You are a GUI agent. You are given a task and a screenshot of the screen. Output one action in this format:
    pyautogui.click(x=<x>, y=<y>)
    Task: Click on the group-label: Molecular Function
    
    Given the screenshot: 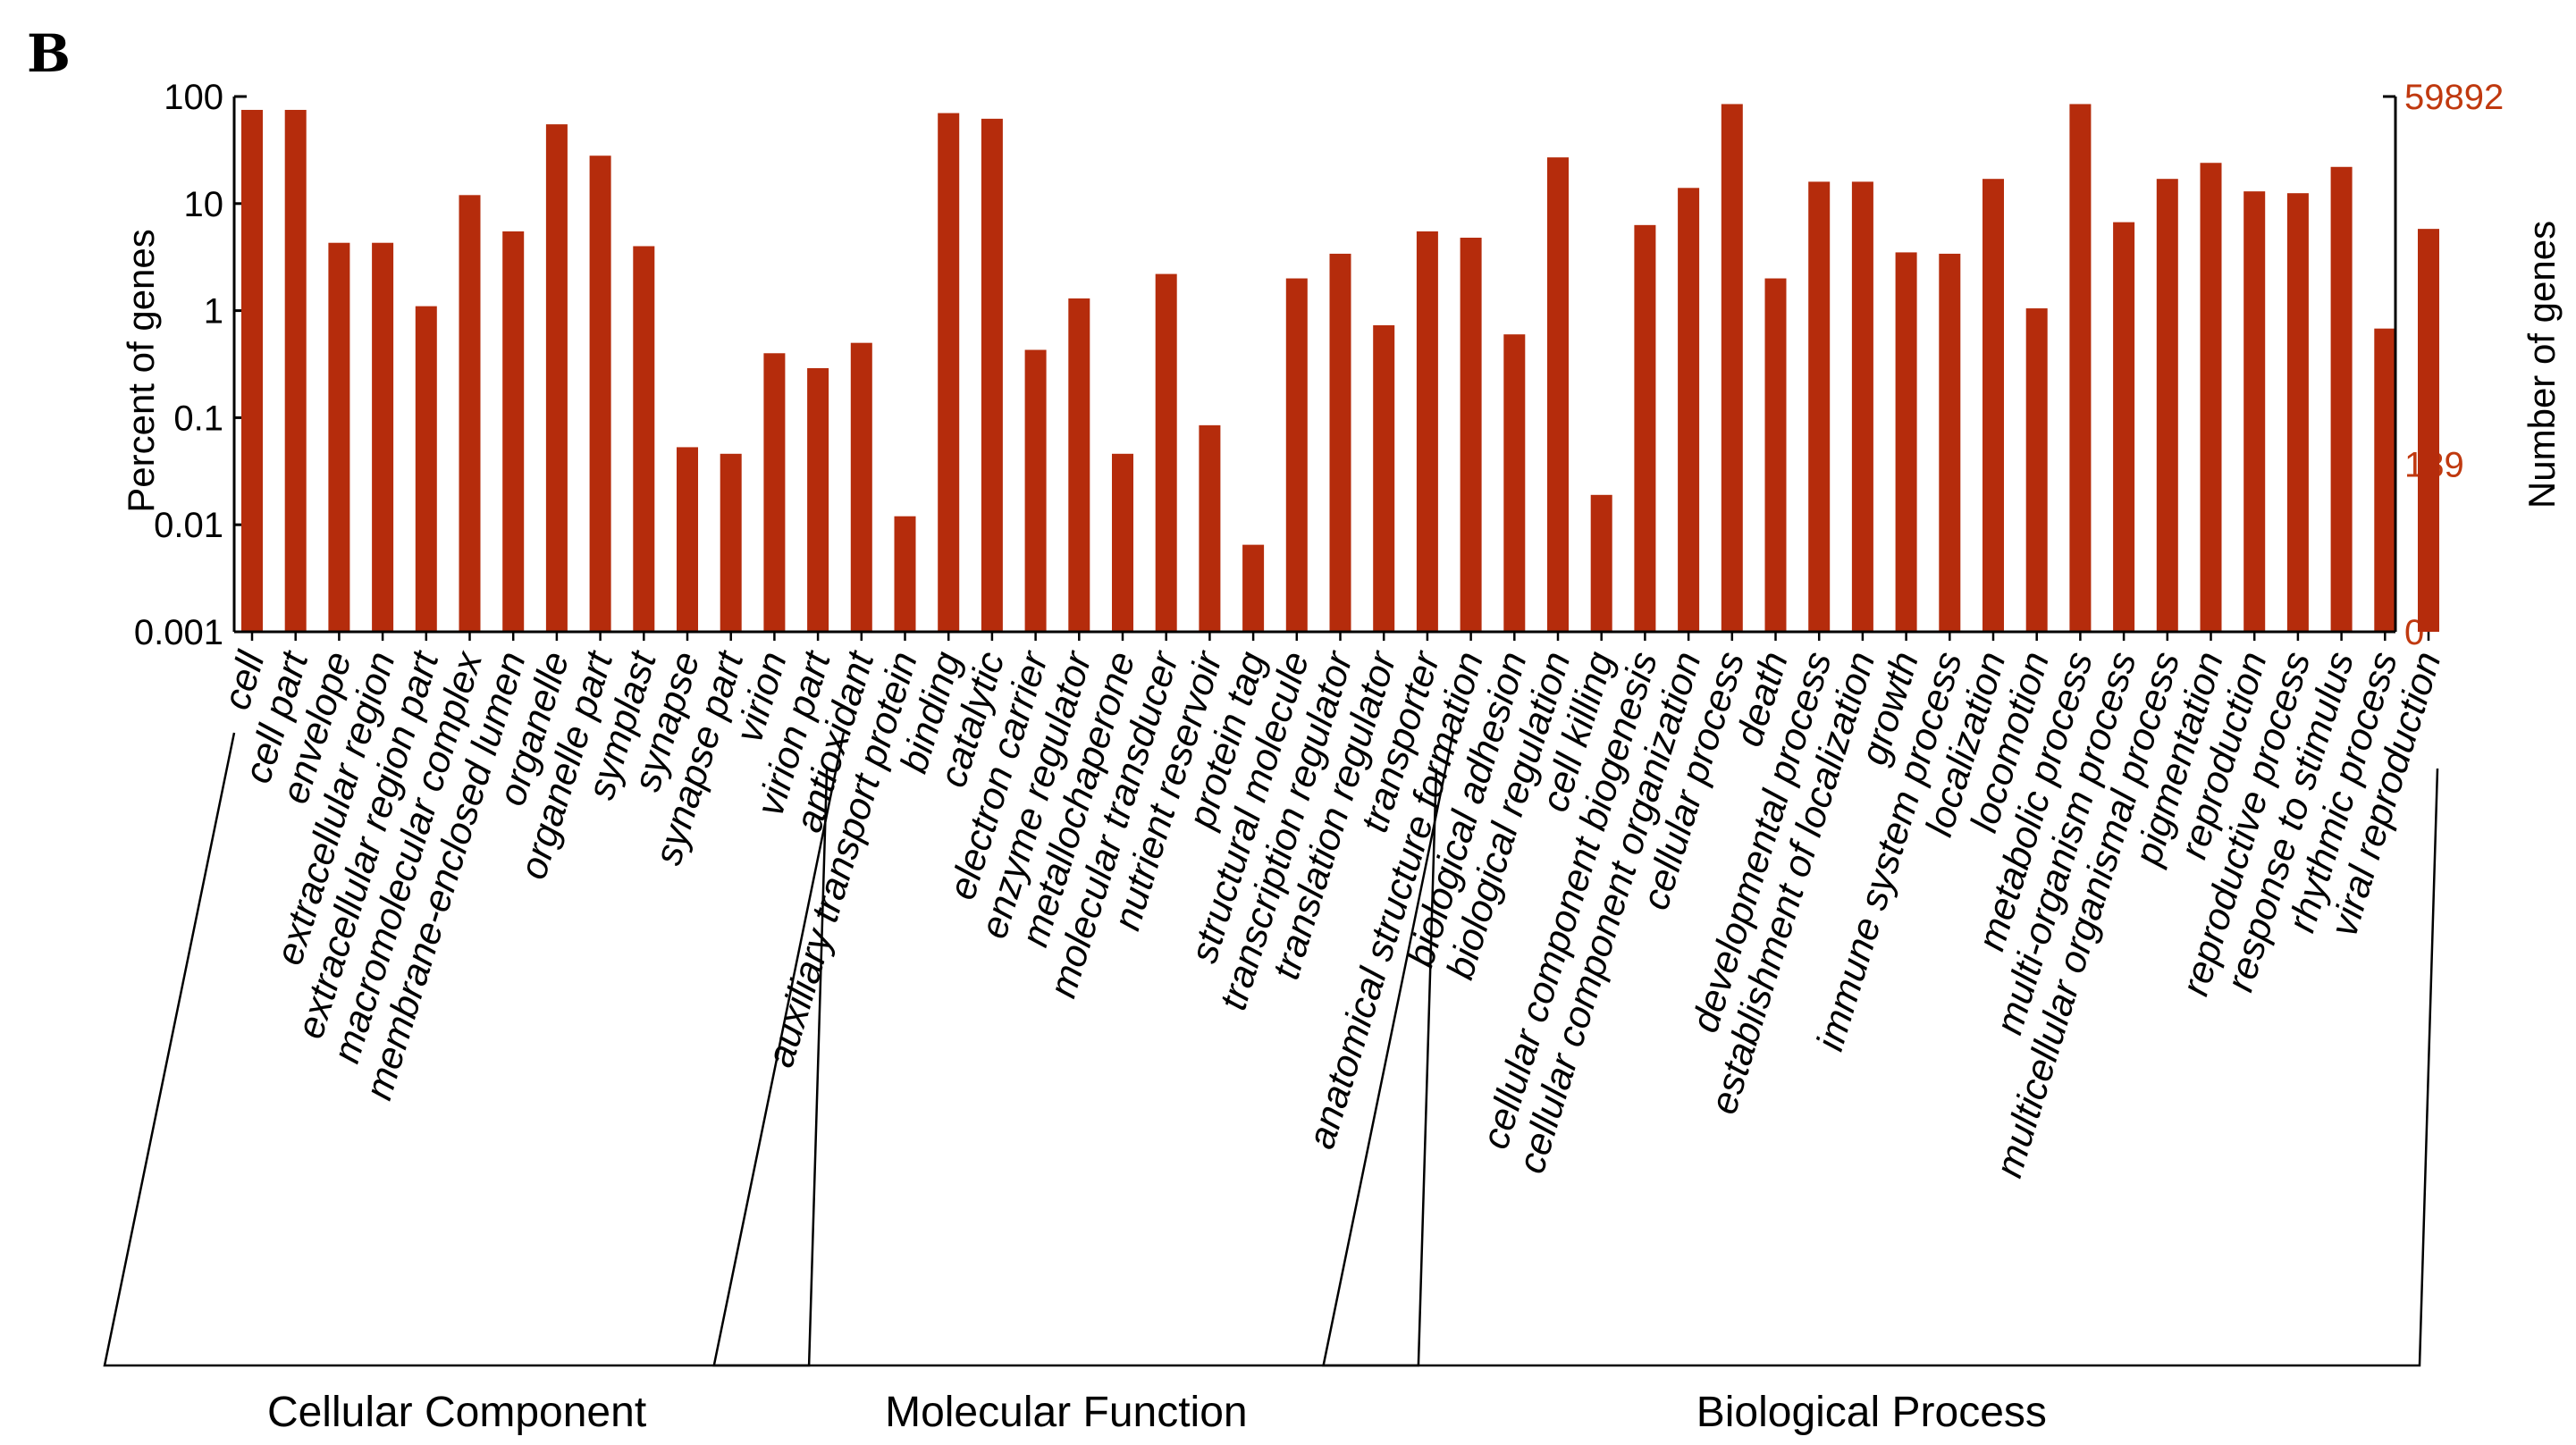 What is the action you would take?
    pyautogui.click(x=1067, y=1412)
    